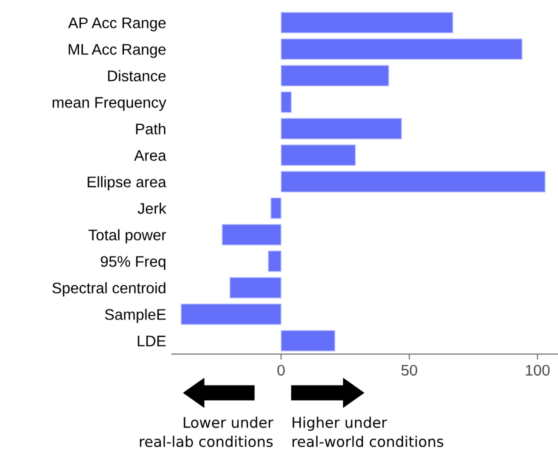  What do you see at coordinates (127, 236) in the screenshot?
I see `y-tick-label: Total power` at bounding box center [127, 236].